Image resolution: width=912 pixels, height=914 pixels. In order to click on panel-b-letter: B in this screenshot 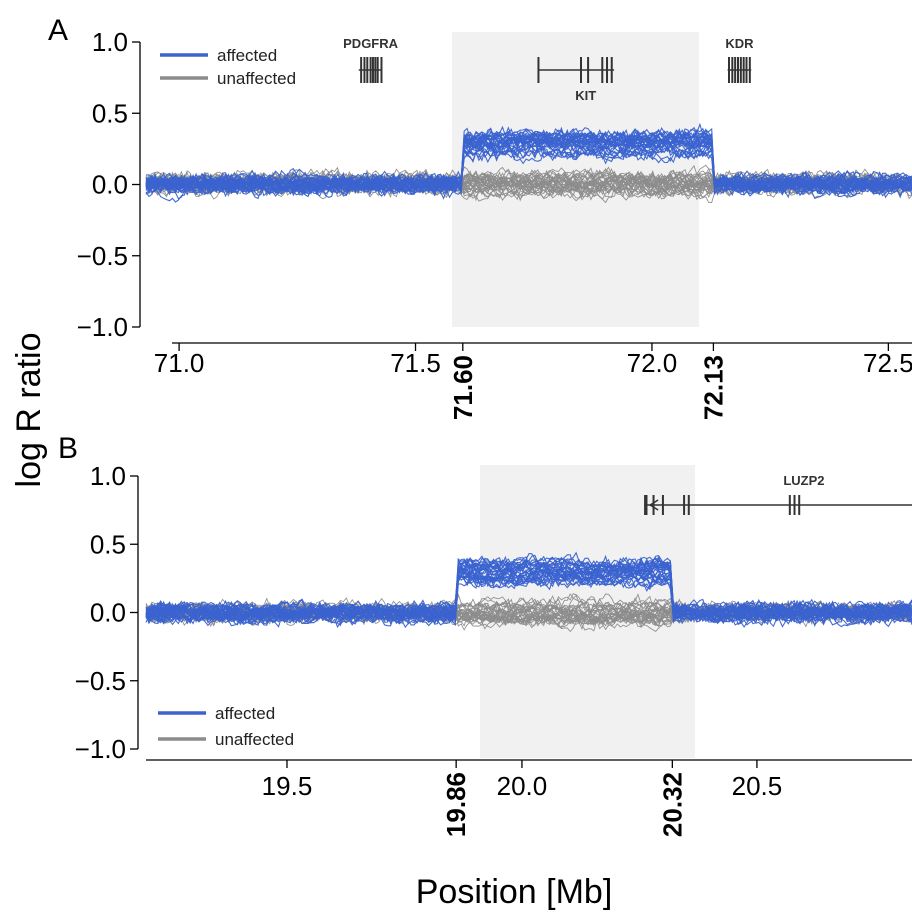, I will do `click(68, 448)`.